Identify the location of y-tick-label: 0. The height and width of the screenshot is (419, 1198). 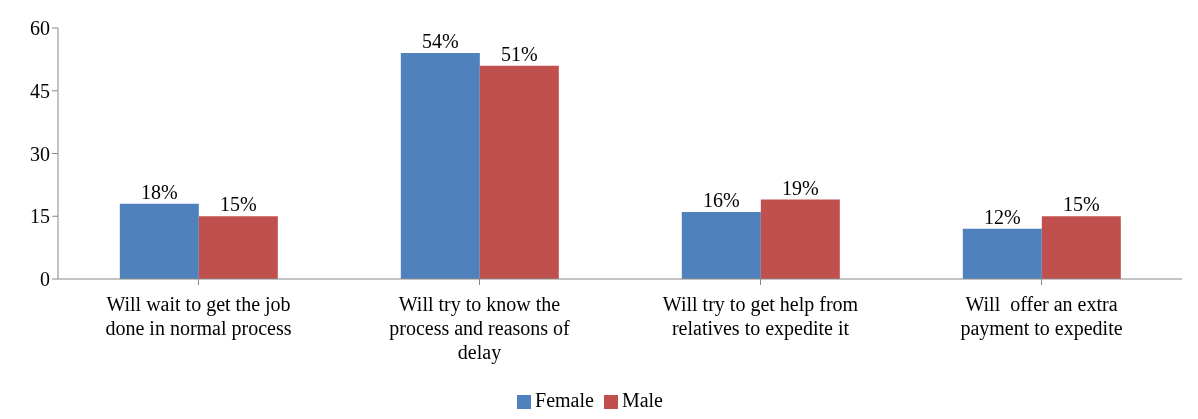
(45, 279).